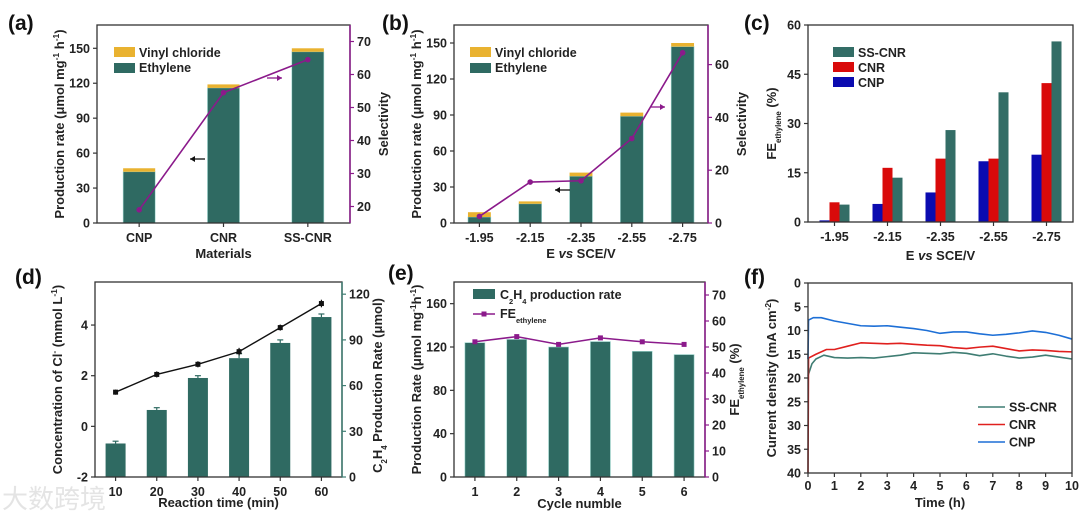 The height and width of the screenshot is (517, 1080). I want to click on label-segment: SCE/V, so click(594, 253).